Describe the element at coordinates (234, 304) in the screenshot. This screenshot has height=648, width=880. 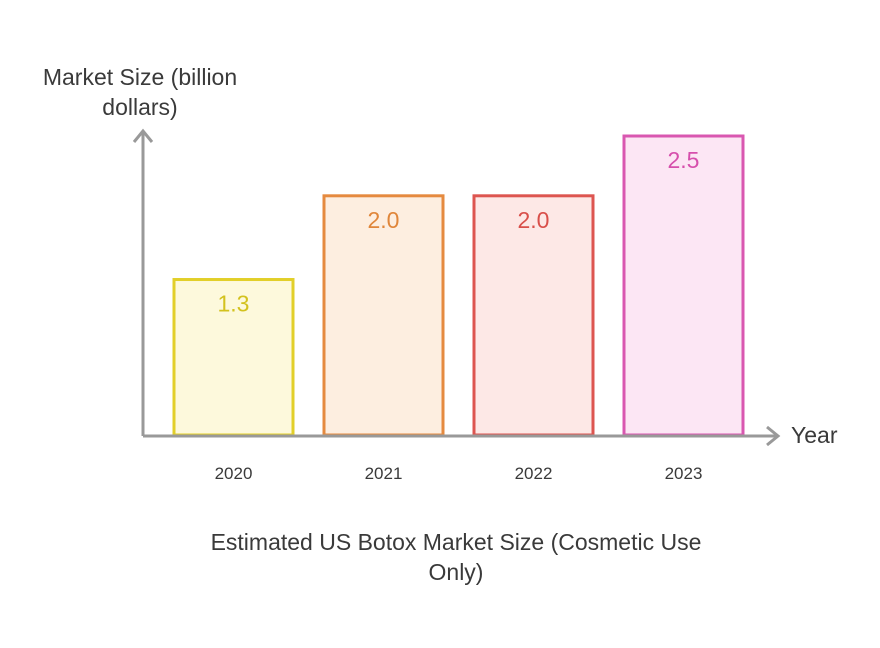
I see `bar-value-label: 1.3` at that location.